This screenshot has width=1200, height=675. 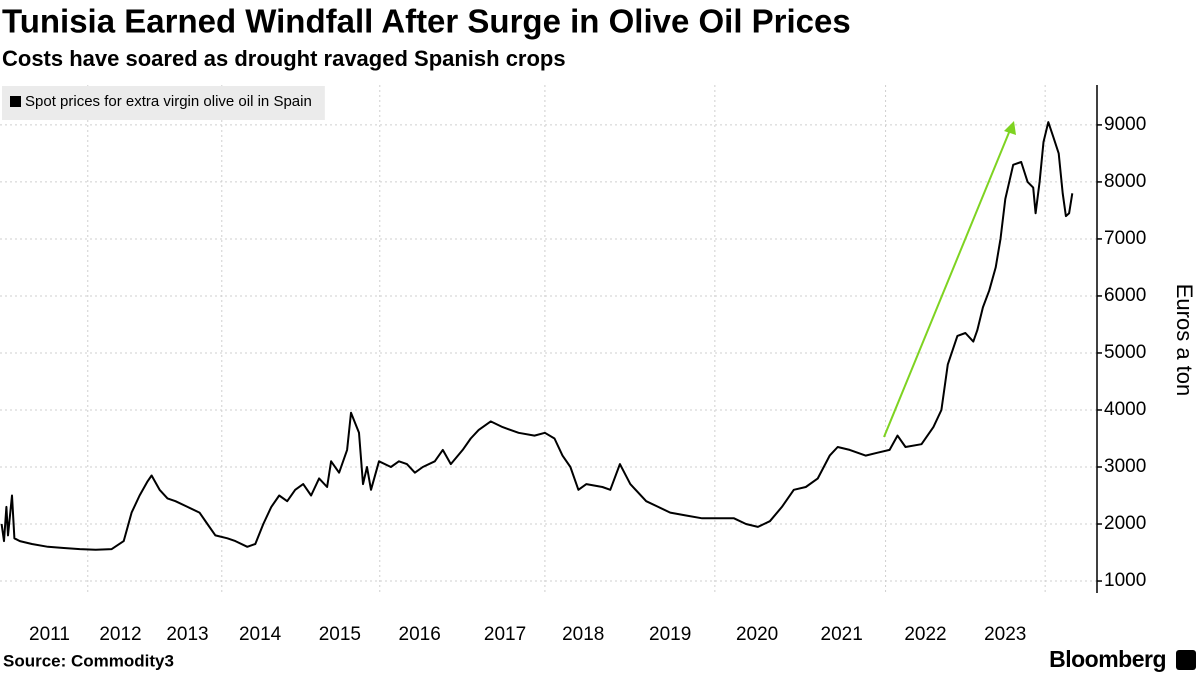 I want to click on x-tick-label: 2011, so click(x=49, y=634).